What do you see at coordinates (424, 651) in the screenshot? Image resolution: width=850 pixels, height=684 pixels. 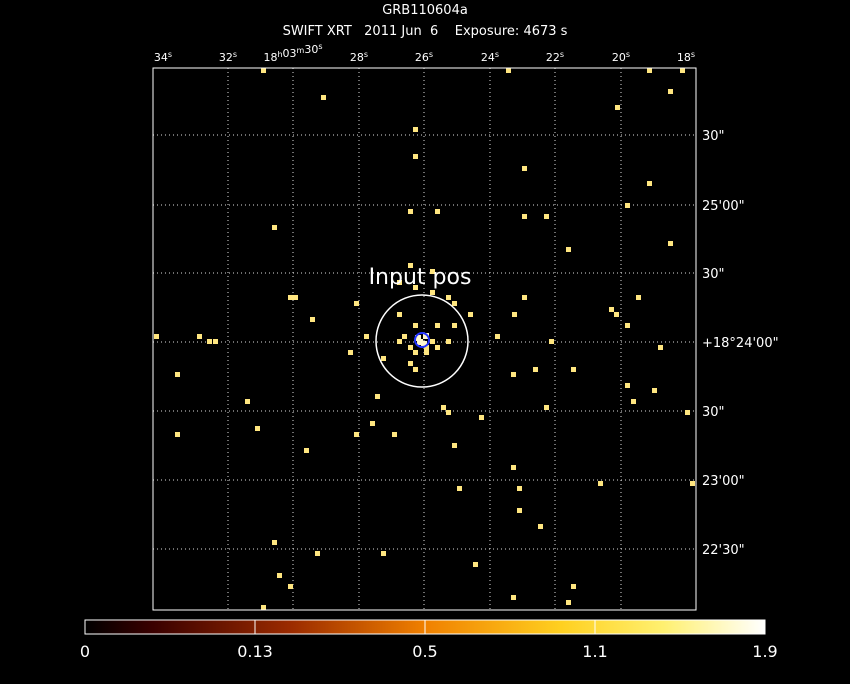 I see `colorbar-label: 0.5` at bounding box center [424, 651].